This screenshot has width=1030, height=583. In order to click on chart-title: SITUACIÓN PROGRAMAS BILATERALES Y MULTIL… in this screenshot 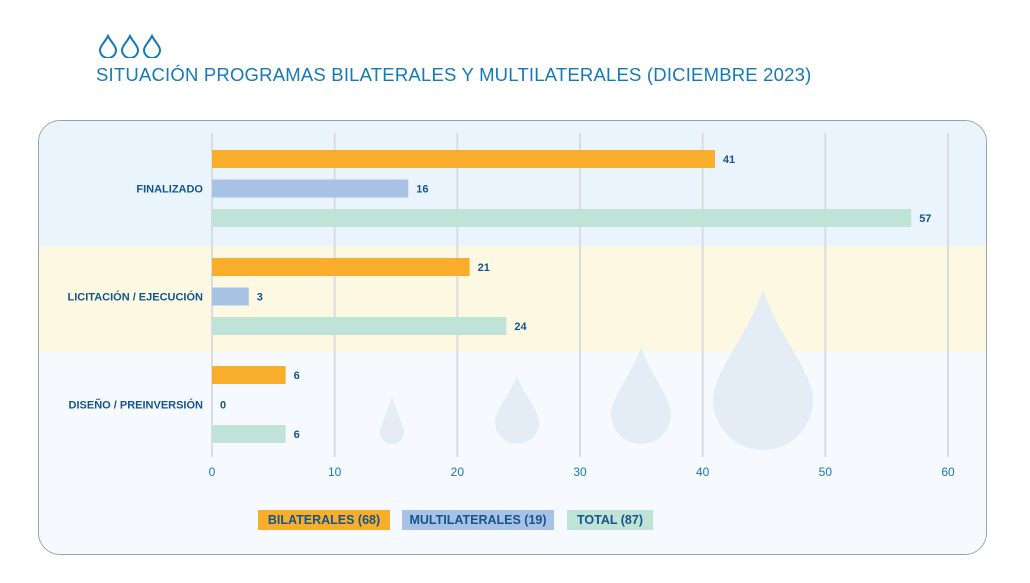, I will do `click(454, 74)`.